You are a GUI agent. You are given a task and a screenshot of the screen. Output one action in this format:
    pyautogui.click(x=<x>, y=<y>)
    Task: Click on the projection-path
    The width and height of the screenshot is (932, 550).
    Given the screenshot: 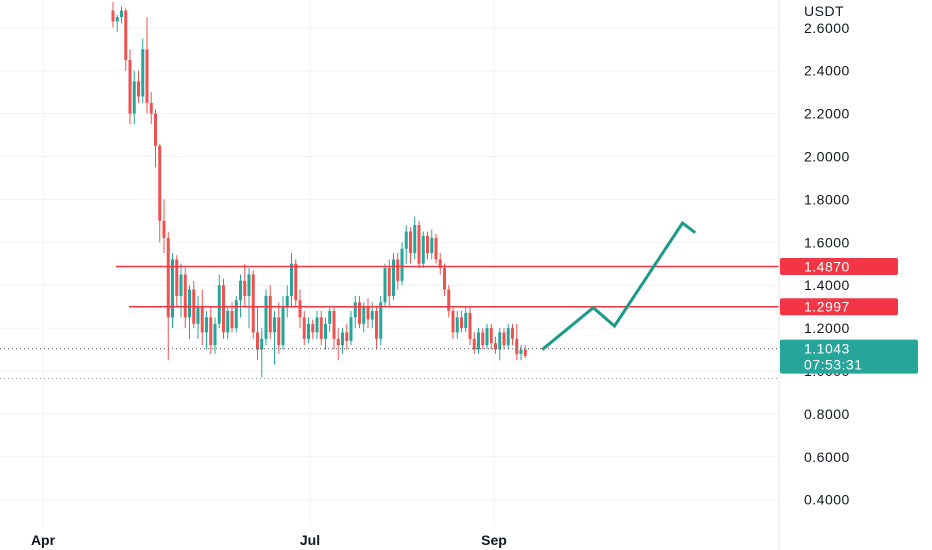 What is the action you would take?
    pyautogui.click(x=619, y=285)
    